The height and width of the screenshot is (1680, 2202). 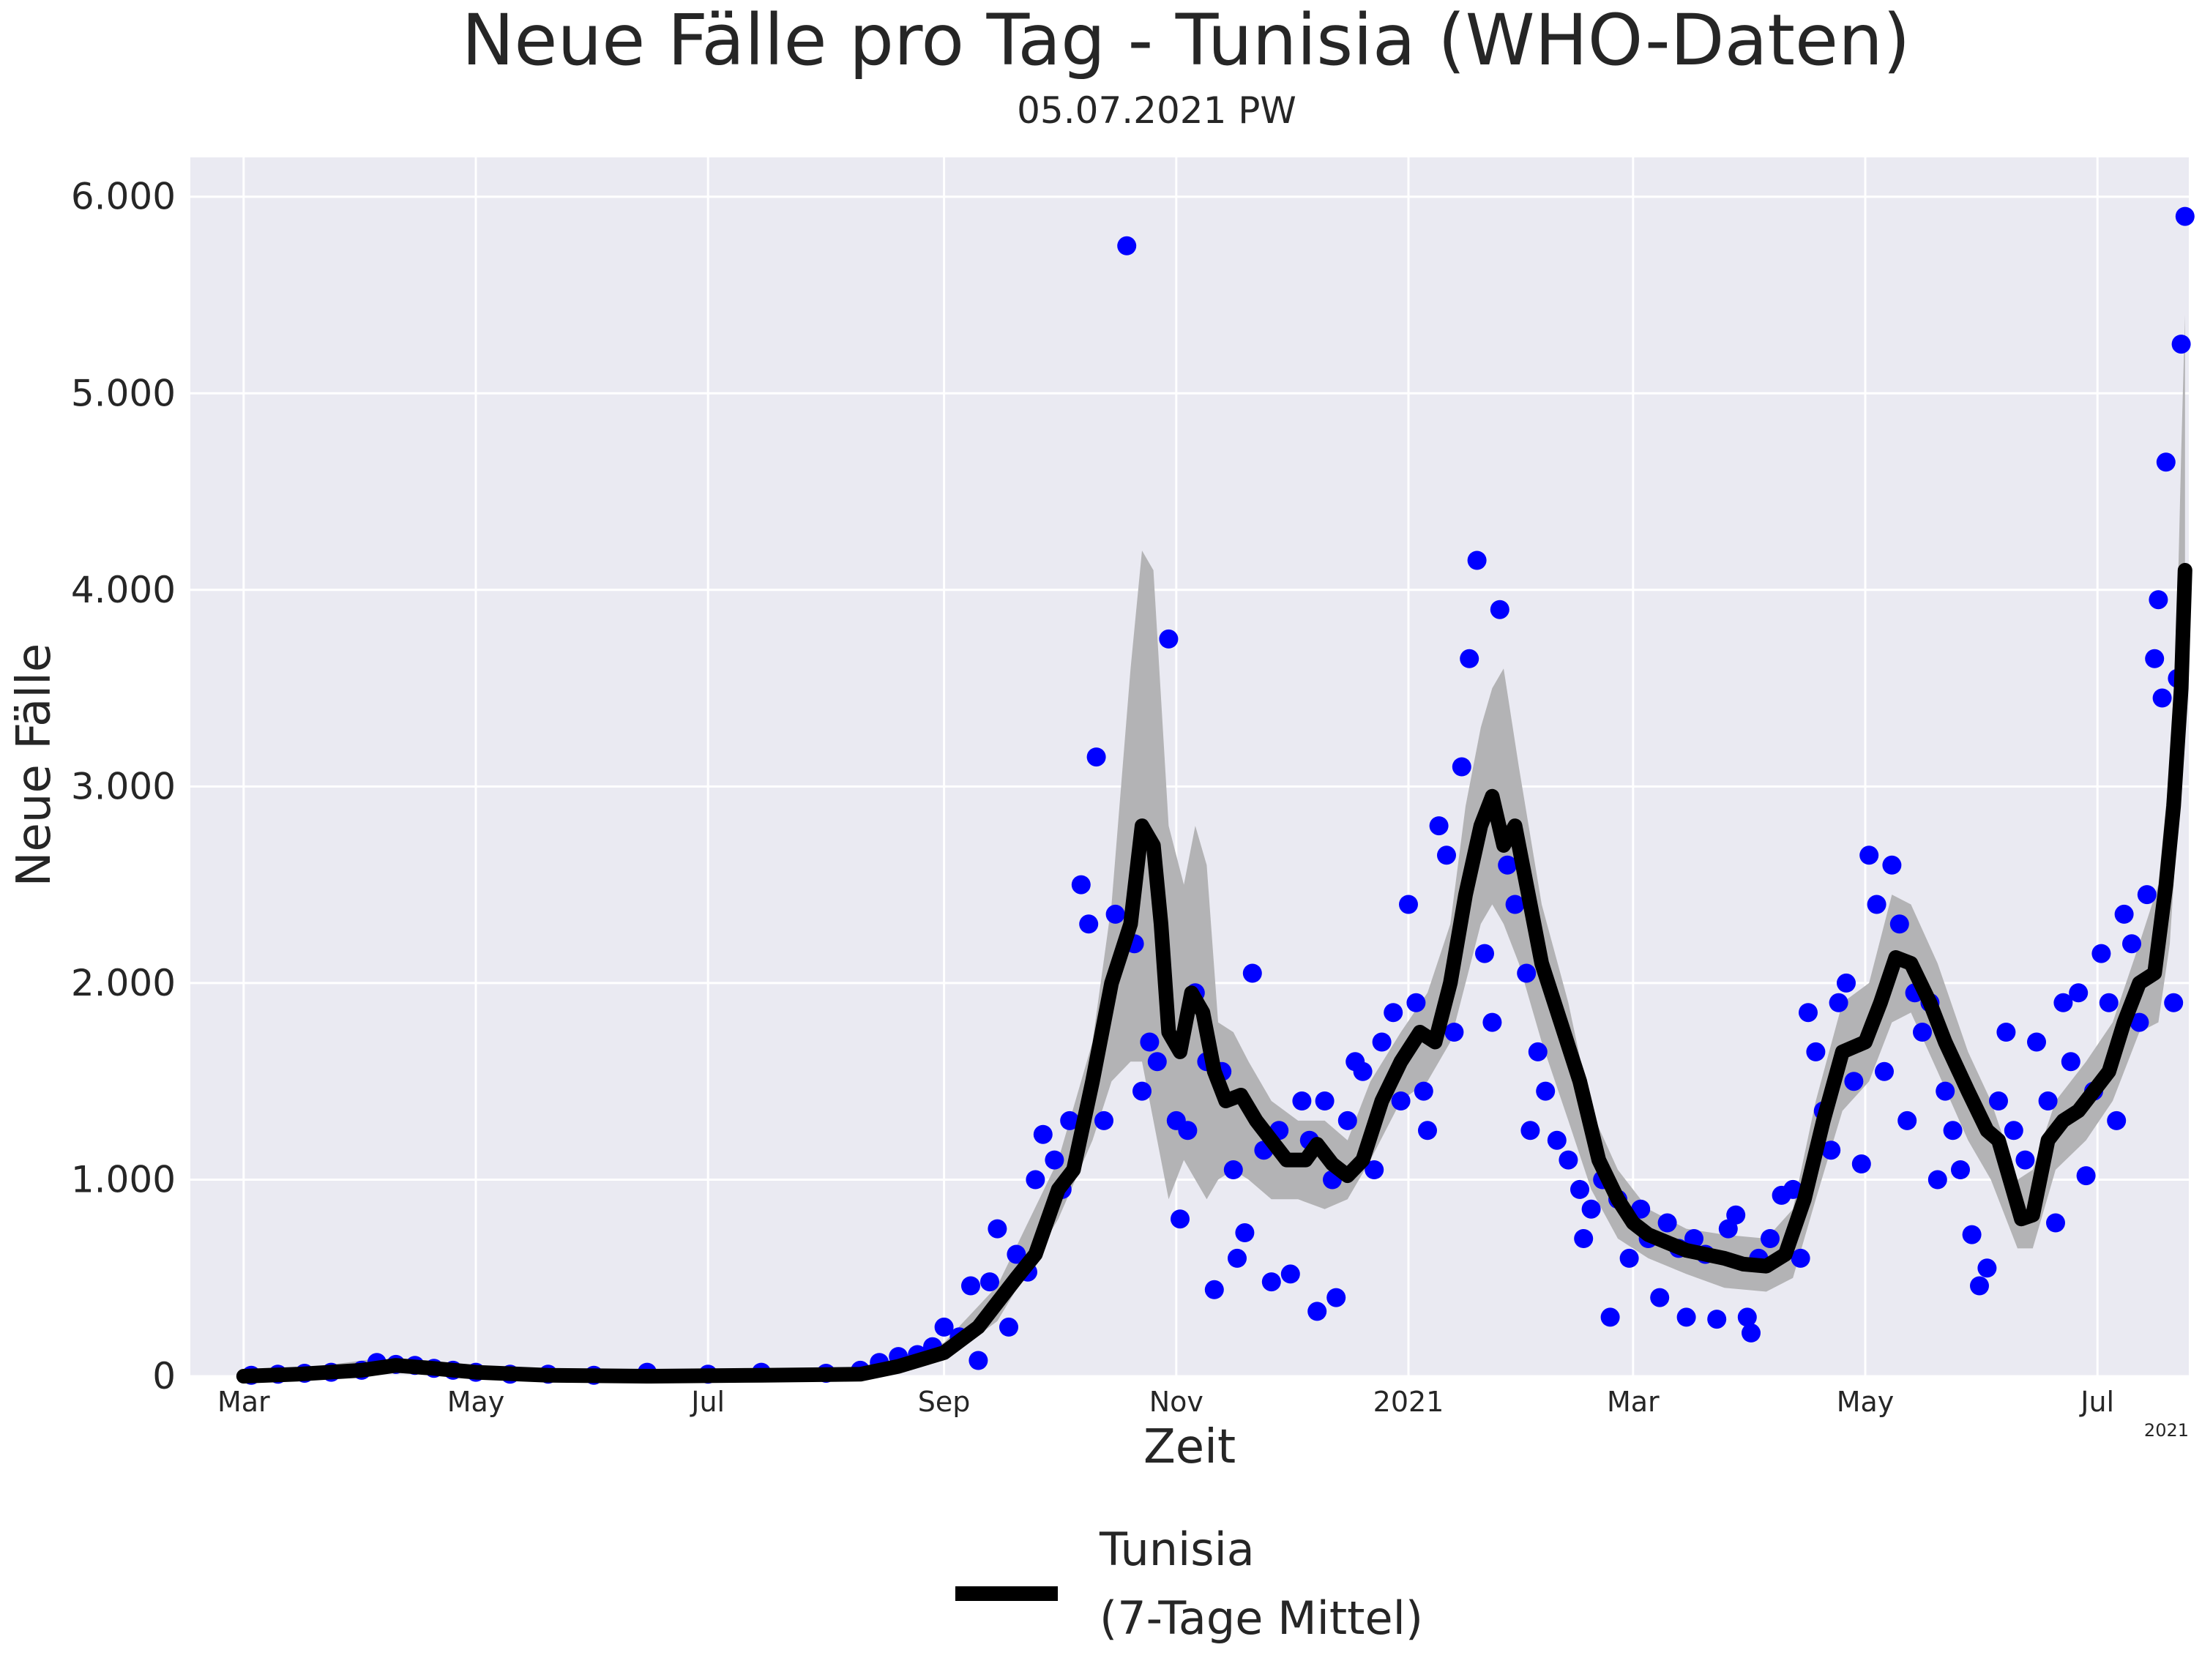 What do you see at coordinates (1189, 1584) in the screenshot?
I see `legend: Tunisia (7-Tage Mittel)` at bounding box center [1189, 1584].